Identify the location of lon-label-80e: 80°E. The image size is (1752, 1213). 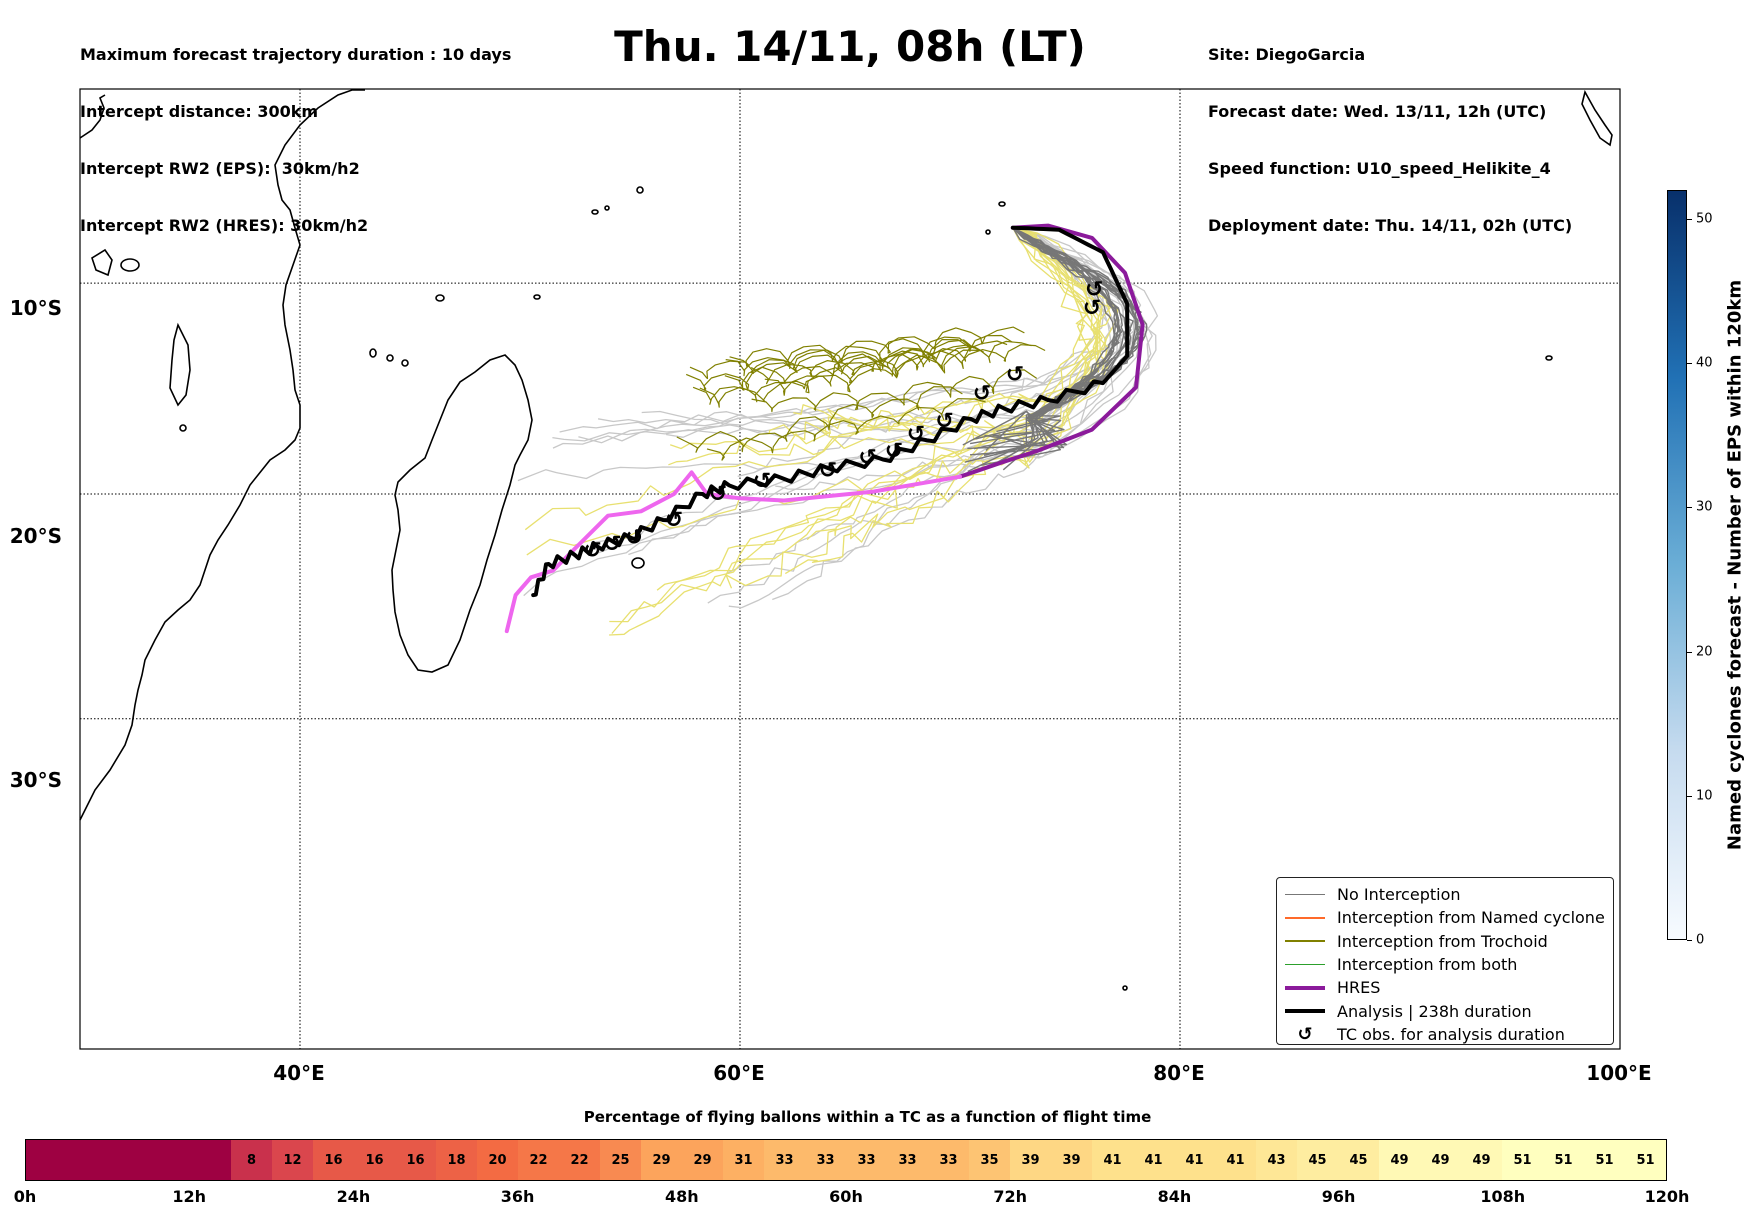
(1179, 1073).